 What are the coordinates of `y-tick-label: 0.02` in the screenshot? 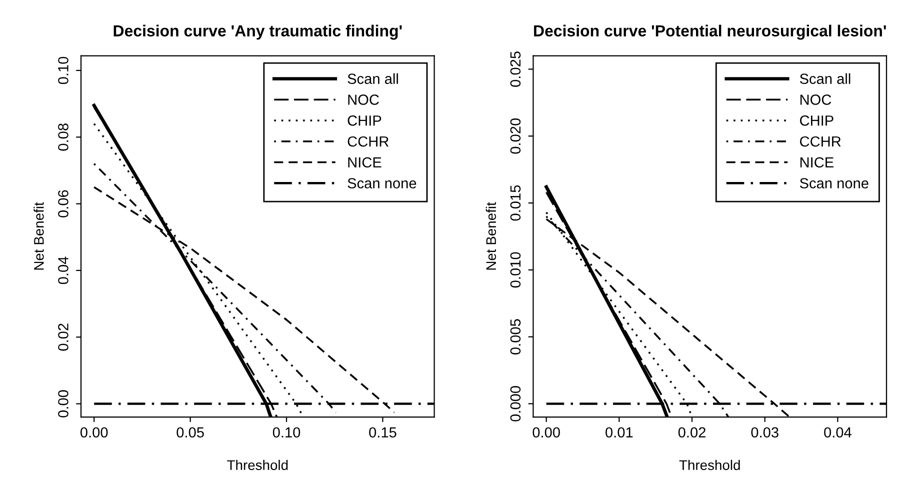 It's located at (63, 337).